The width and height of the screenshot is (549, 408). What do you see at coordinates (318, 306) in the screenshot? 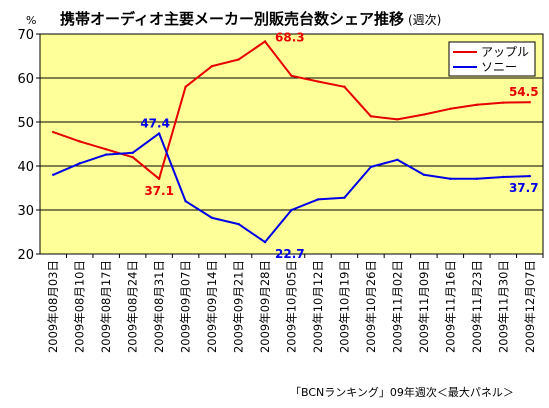
I see `x-tick-label: 2009年10月12日` at bounding box center [318, 306].